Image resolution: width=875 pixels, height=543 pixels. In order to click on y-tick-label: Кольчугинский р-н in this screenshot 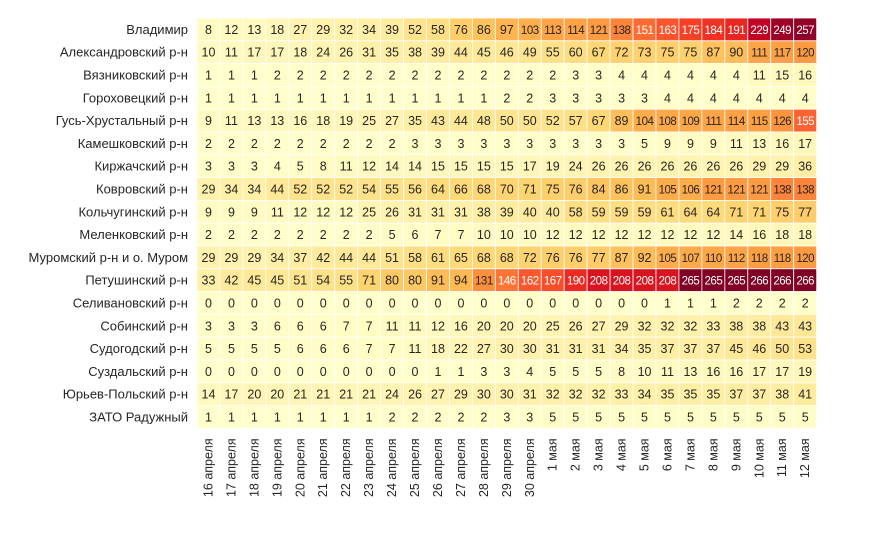, I will do `click(133, 211)`.